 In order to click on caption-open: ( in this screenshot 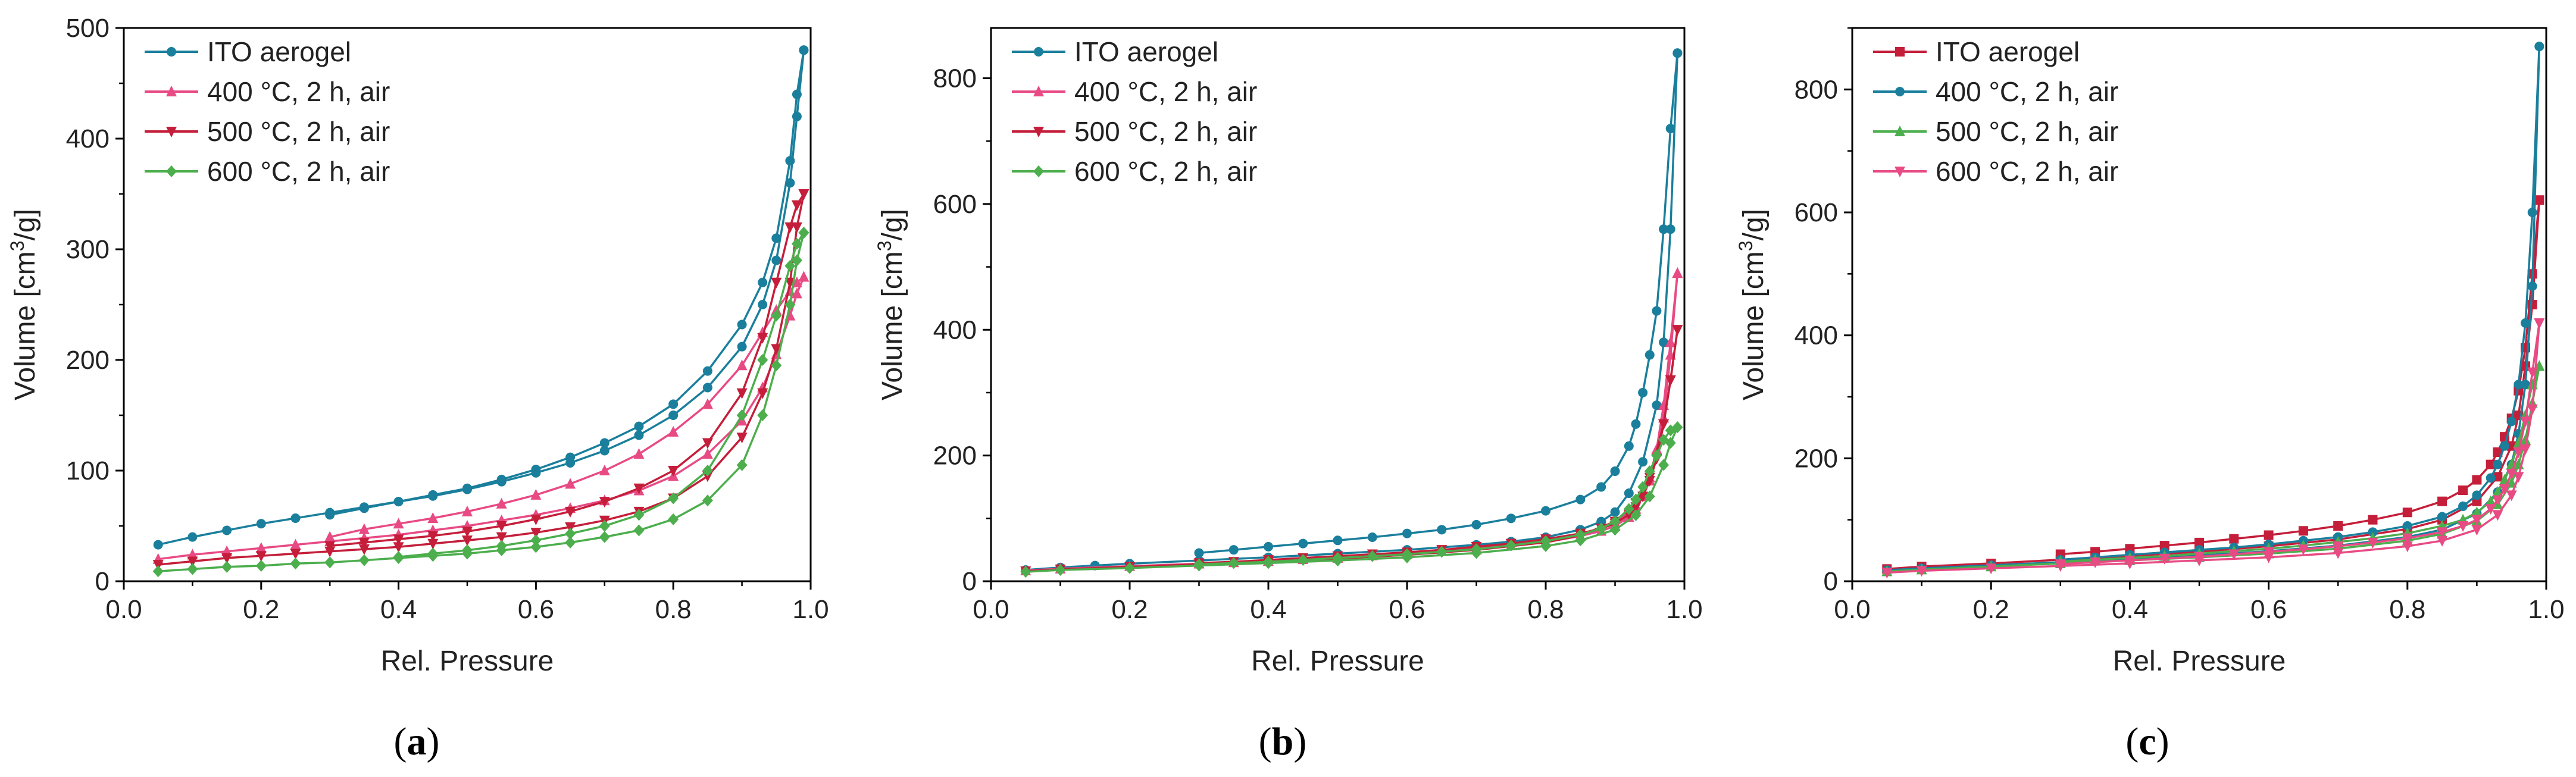, I will do `click(1265, 741)`.